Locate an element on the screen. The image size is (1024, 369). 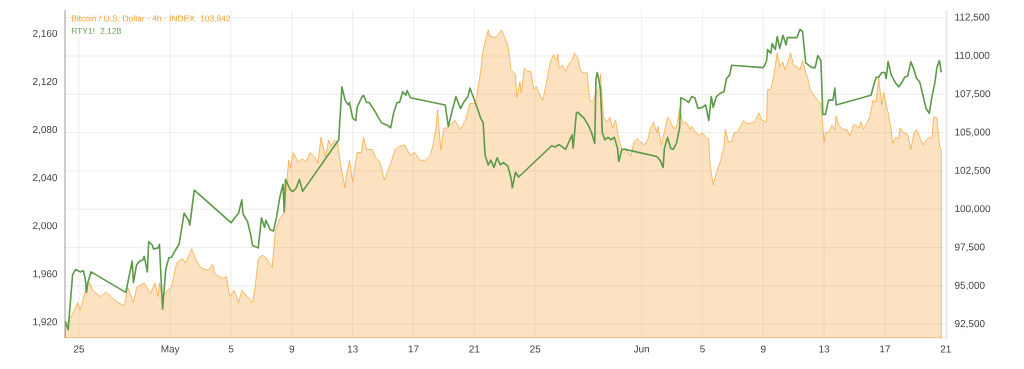
y2-tick-label: 102,500 is located at coordinates (973, 171).